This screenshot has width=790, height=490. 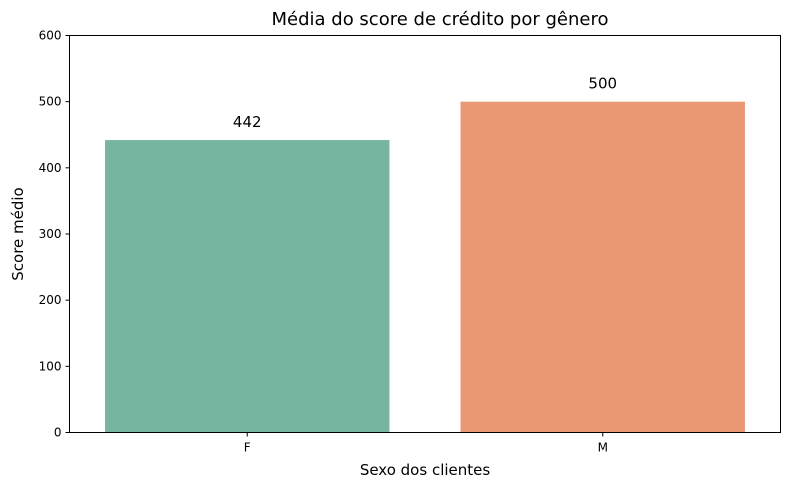 I want to click on x-axis-label: Sexo dos clientes, so click(x=425, y=470).